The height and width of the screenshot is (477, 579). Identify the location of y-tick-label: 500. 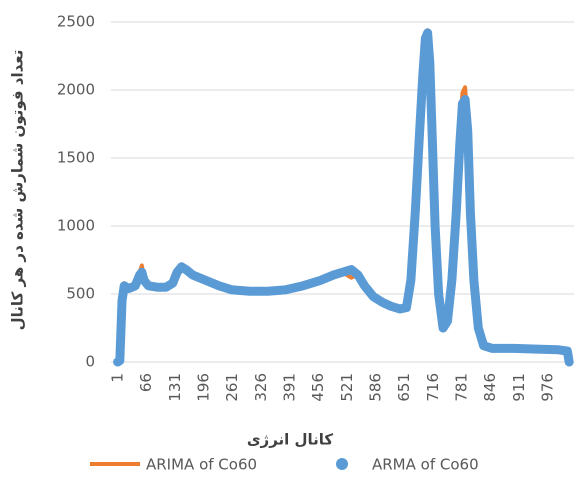
(80, 294).